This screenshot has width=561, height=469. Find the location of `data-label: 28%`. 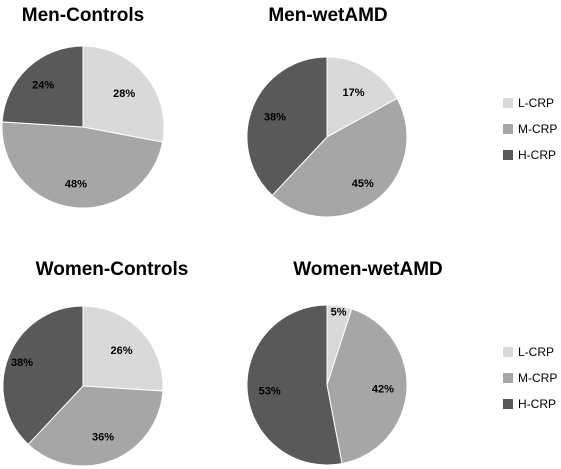

data-label: 28% is located at coordinates (124, 94).